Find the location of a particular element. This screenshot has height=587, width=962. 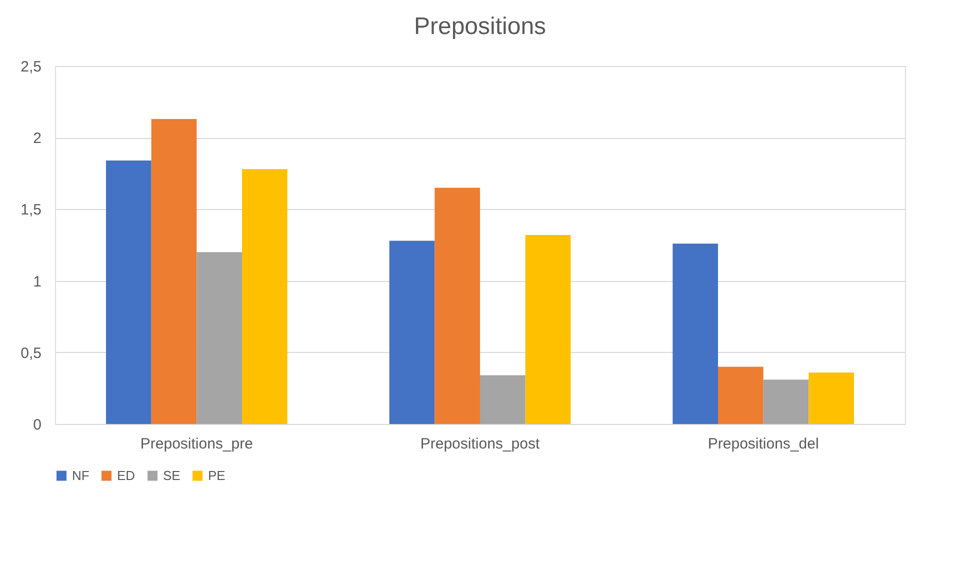

y-tick-label: 2 is located at coordinates (37, 139).